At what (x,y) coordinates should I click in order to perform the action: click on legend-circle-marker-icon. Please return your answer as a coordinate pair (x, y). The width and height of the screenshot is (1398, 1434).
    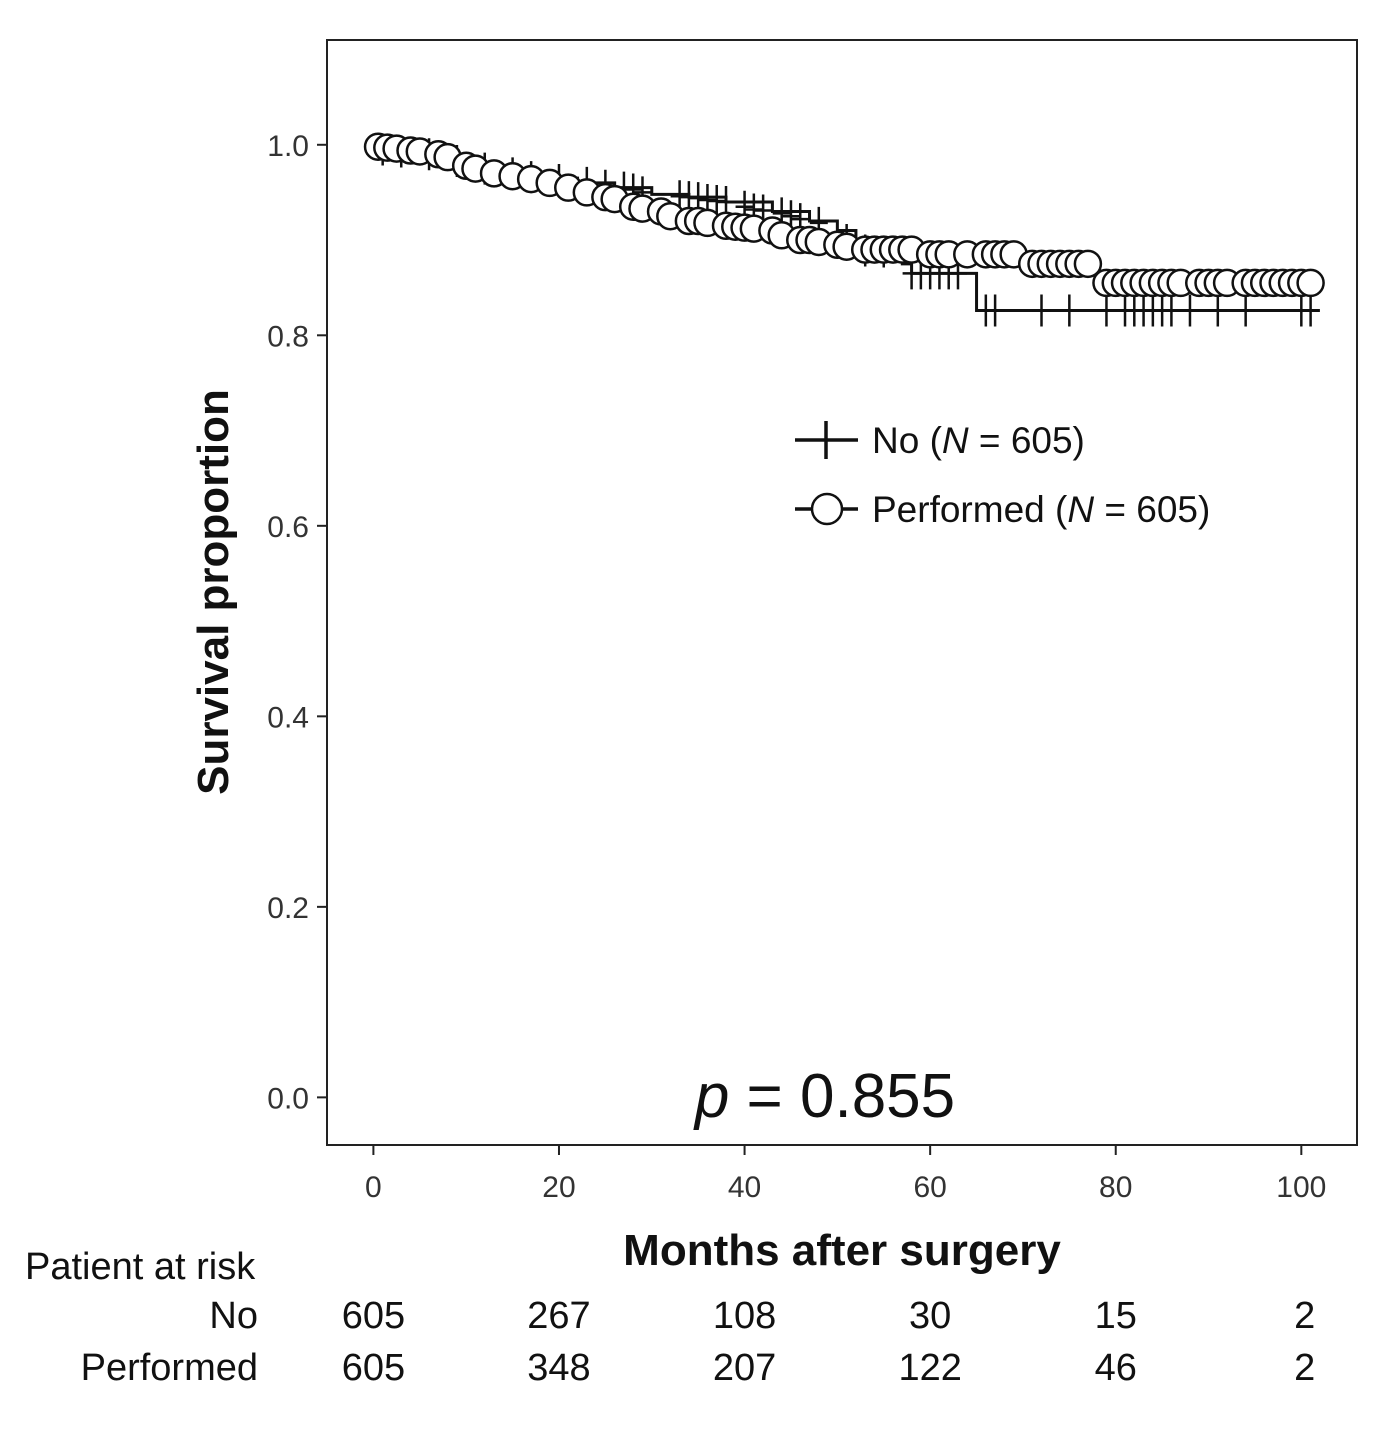
    Looking at the image, I should click on (827, 509).